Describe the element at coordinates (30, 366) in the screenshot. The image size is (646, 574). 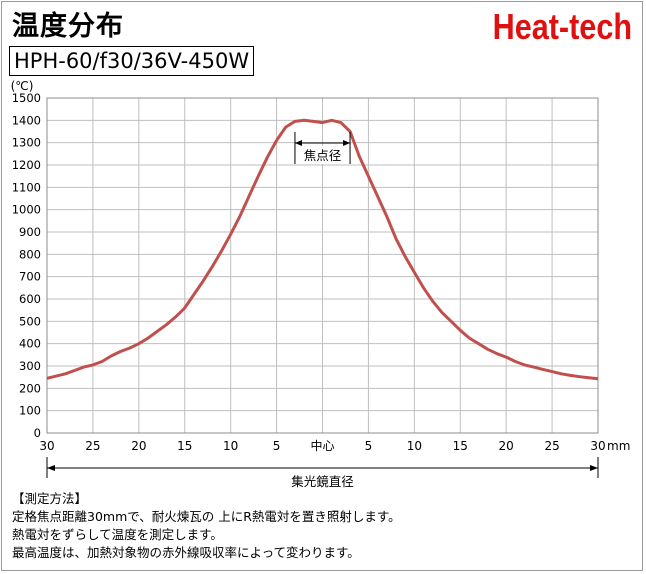
I see `y-tick-label: 300` at that location.